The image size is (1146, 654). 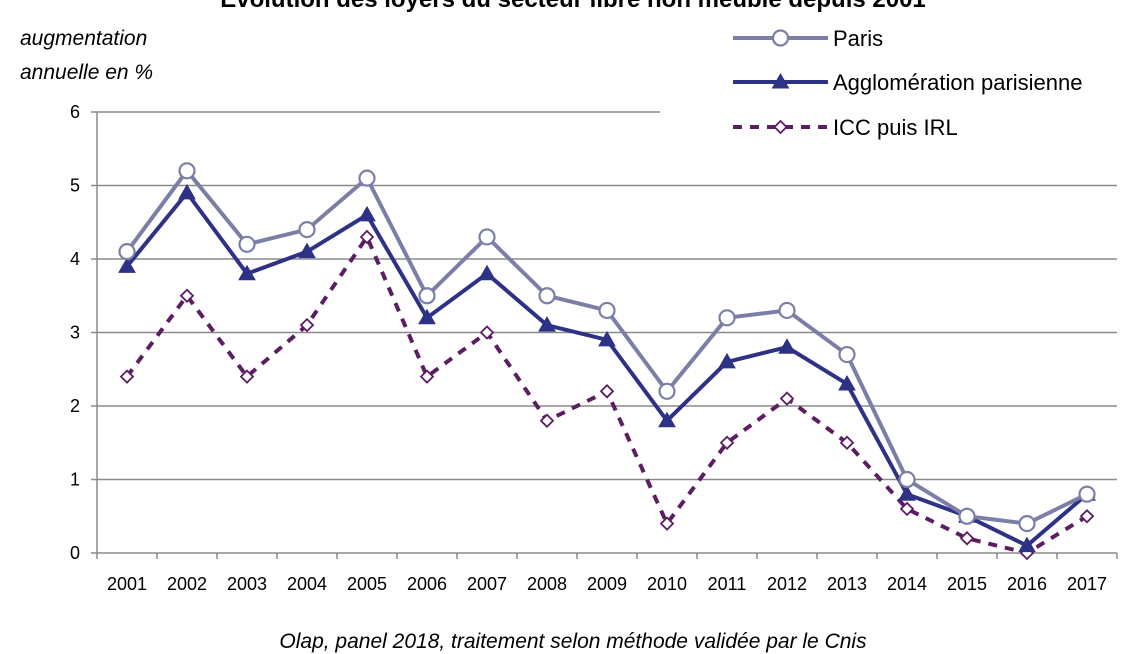 I want to click on x-tick-label: 2012, so click(x=787, y=584).